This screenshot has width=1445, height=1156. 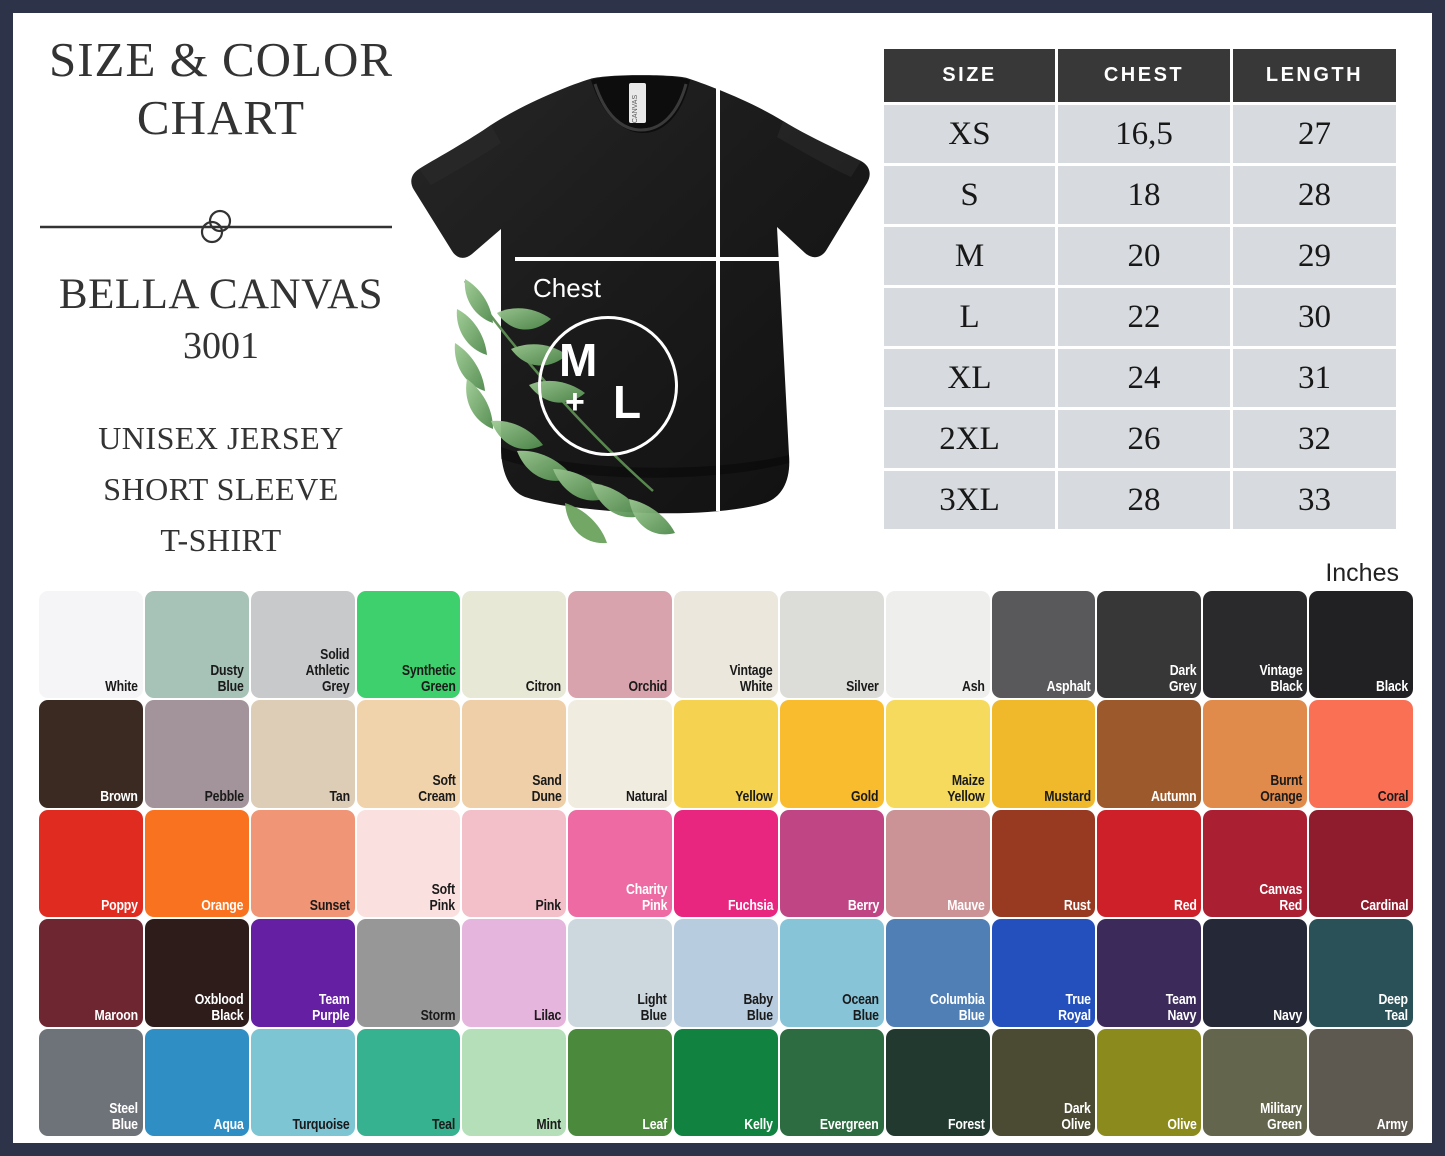 I want to click on color-swatch-label: Team Purple, so click(x=331, y=1007).